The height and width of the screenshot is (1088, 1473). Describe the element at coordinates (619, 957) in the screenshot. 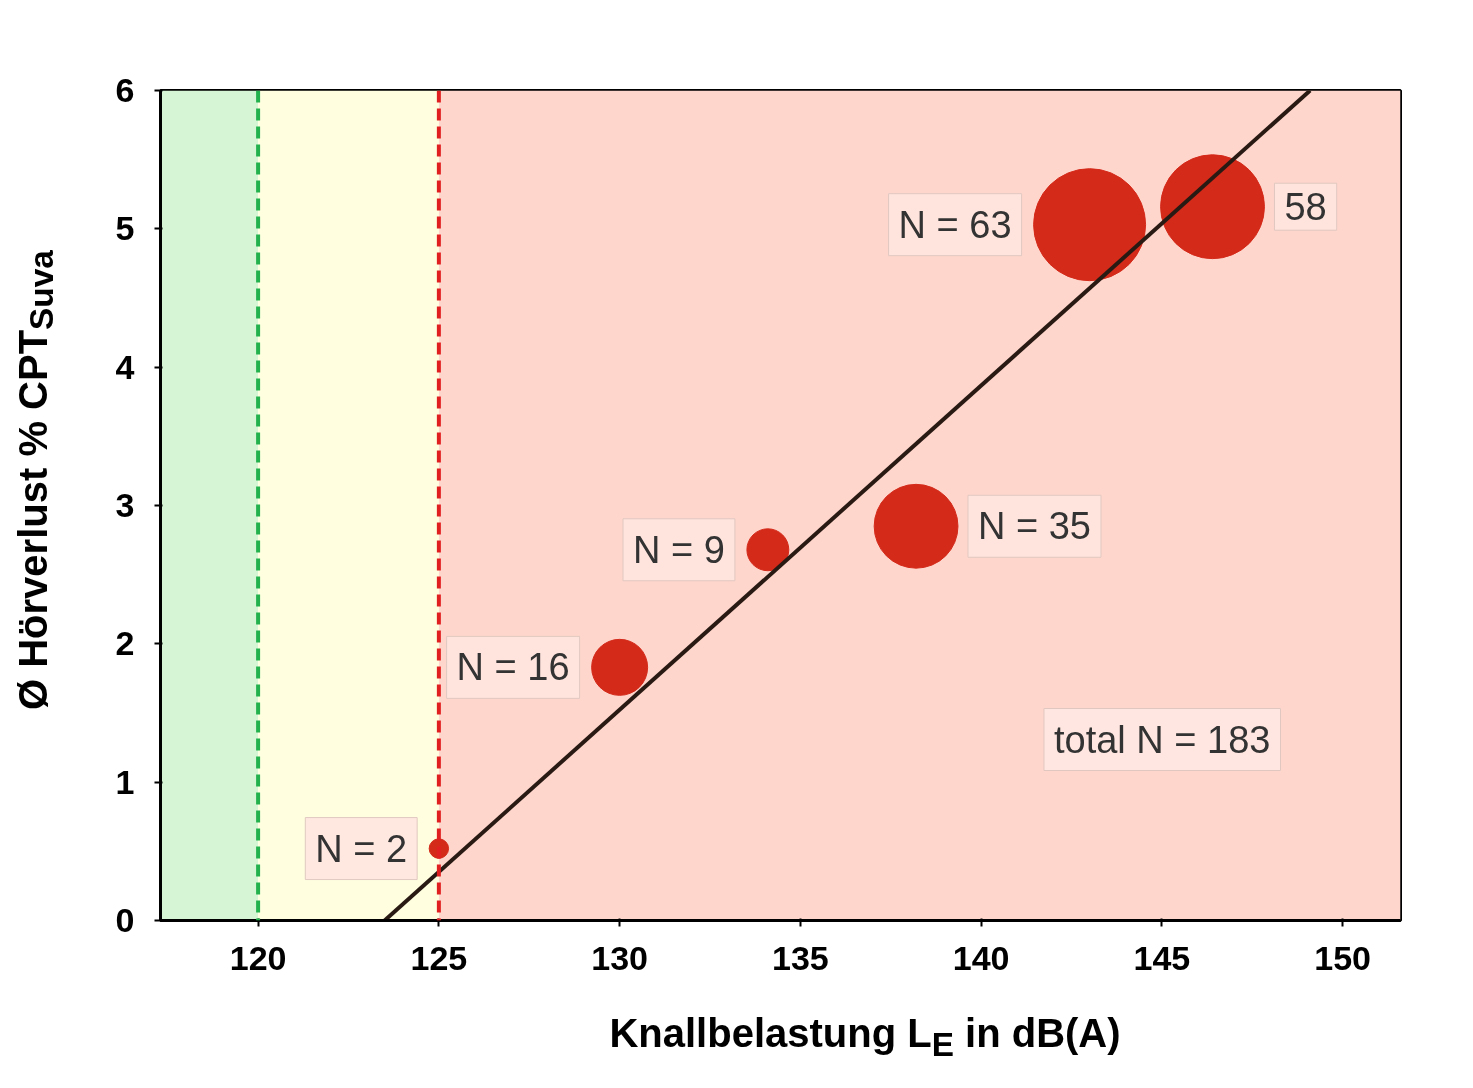

I see `x-tick-label: 130` at that location.